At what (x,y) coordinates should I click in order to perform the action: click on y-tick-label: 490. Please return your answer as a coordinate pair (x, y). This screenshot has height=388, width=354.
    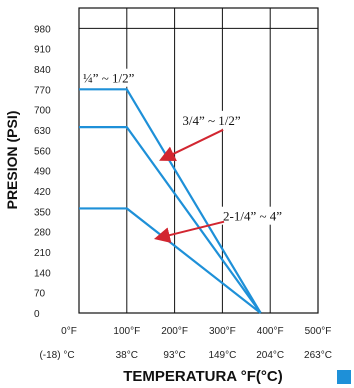
    Looking at the image, I should click on (42, 172).